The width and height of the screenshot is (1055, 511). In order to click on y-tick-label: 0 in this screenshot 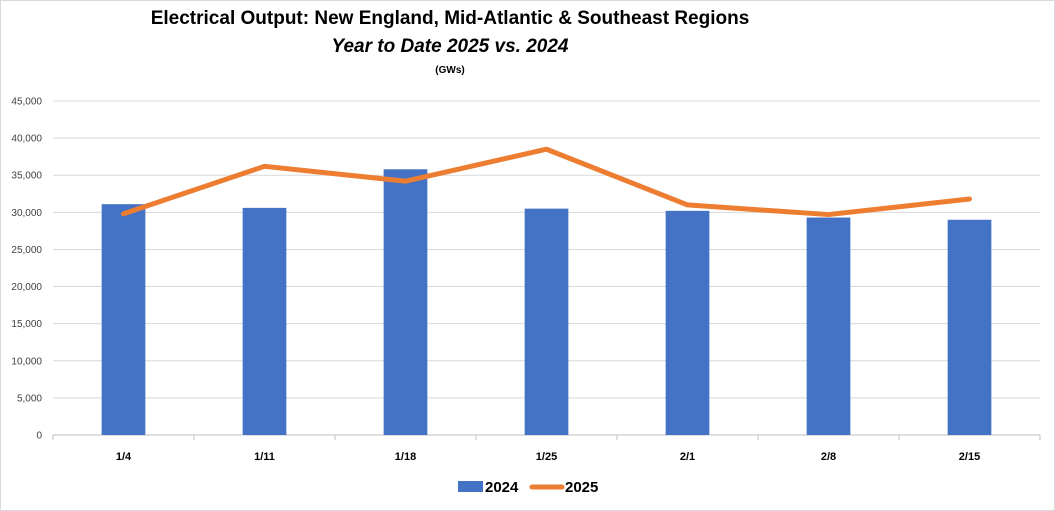, I will do `click(39, 436)`.